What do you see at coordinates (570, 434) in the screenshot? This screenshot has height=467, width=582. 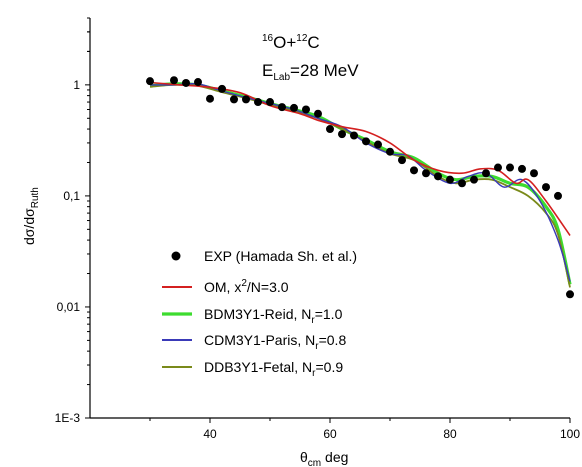 I see `x-tick-label-3: 100` at bounding box center [570, 434].